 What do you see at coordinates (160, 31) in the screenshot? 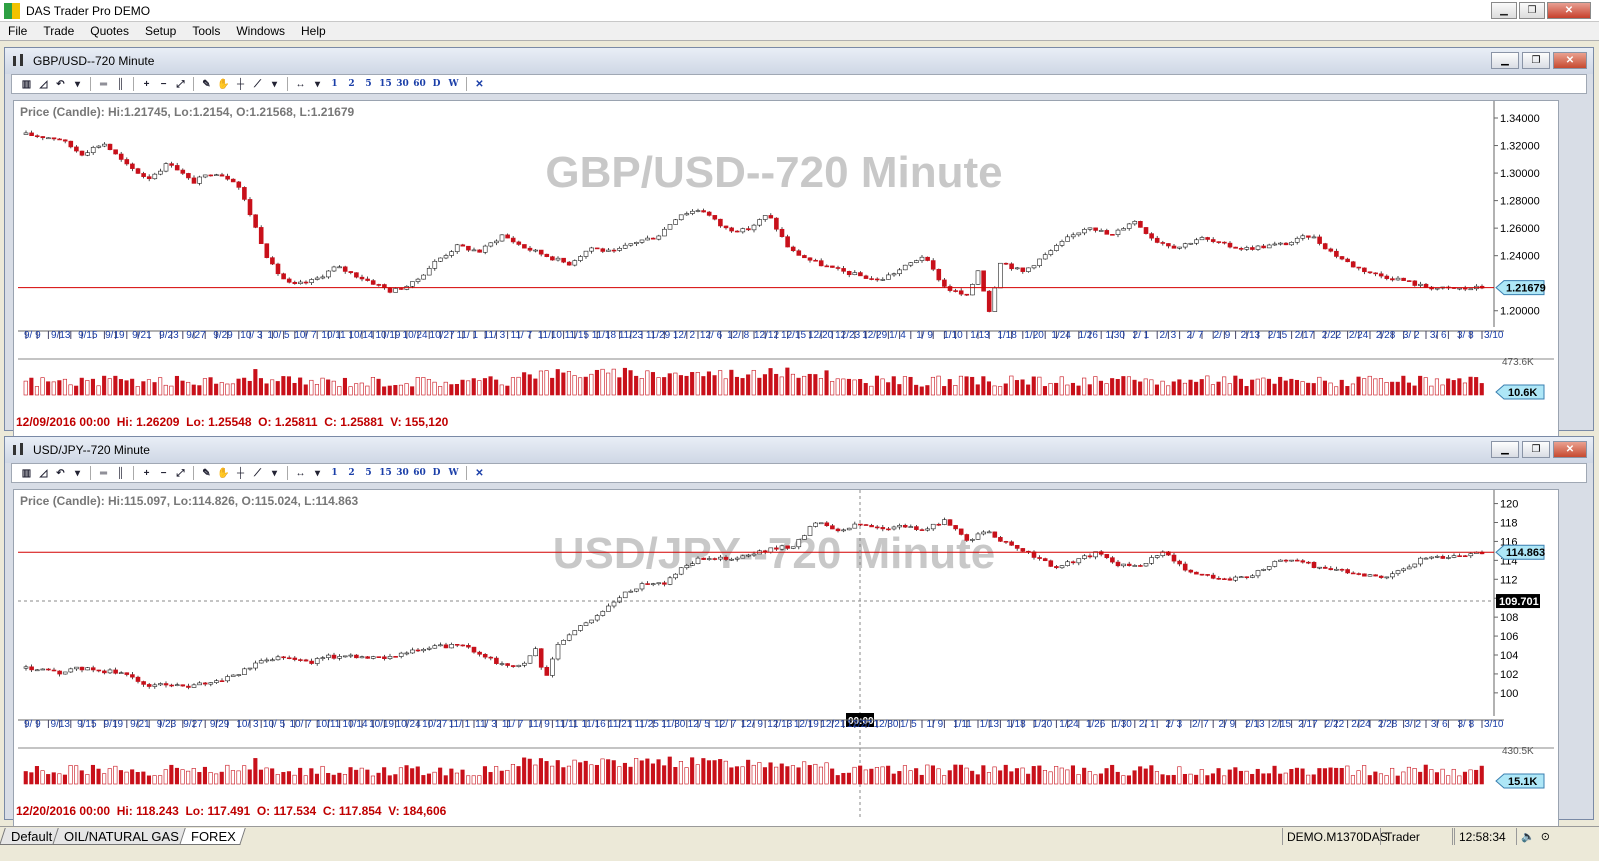
I see `menu-setup: Setup` at bounding box center [160, 31].